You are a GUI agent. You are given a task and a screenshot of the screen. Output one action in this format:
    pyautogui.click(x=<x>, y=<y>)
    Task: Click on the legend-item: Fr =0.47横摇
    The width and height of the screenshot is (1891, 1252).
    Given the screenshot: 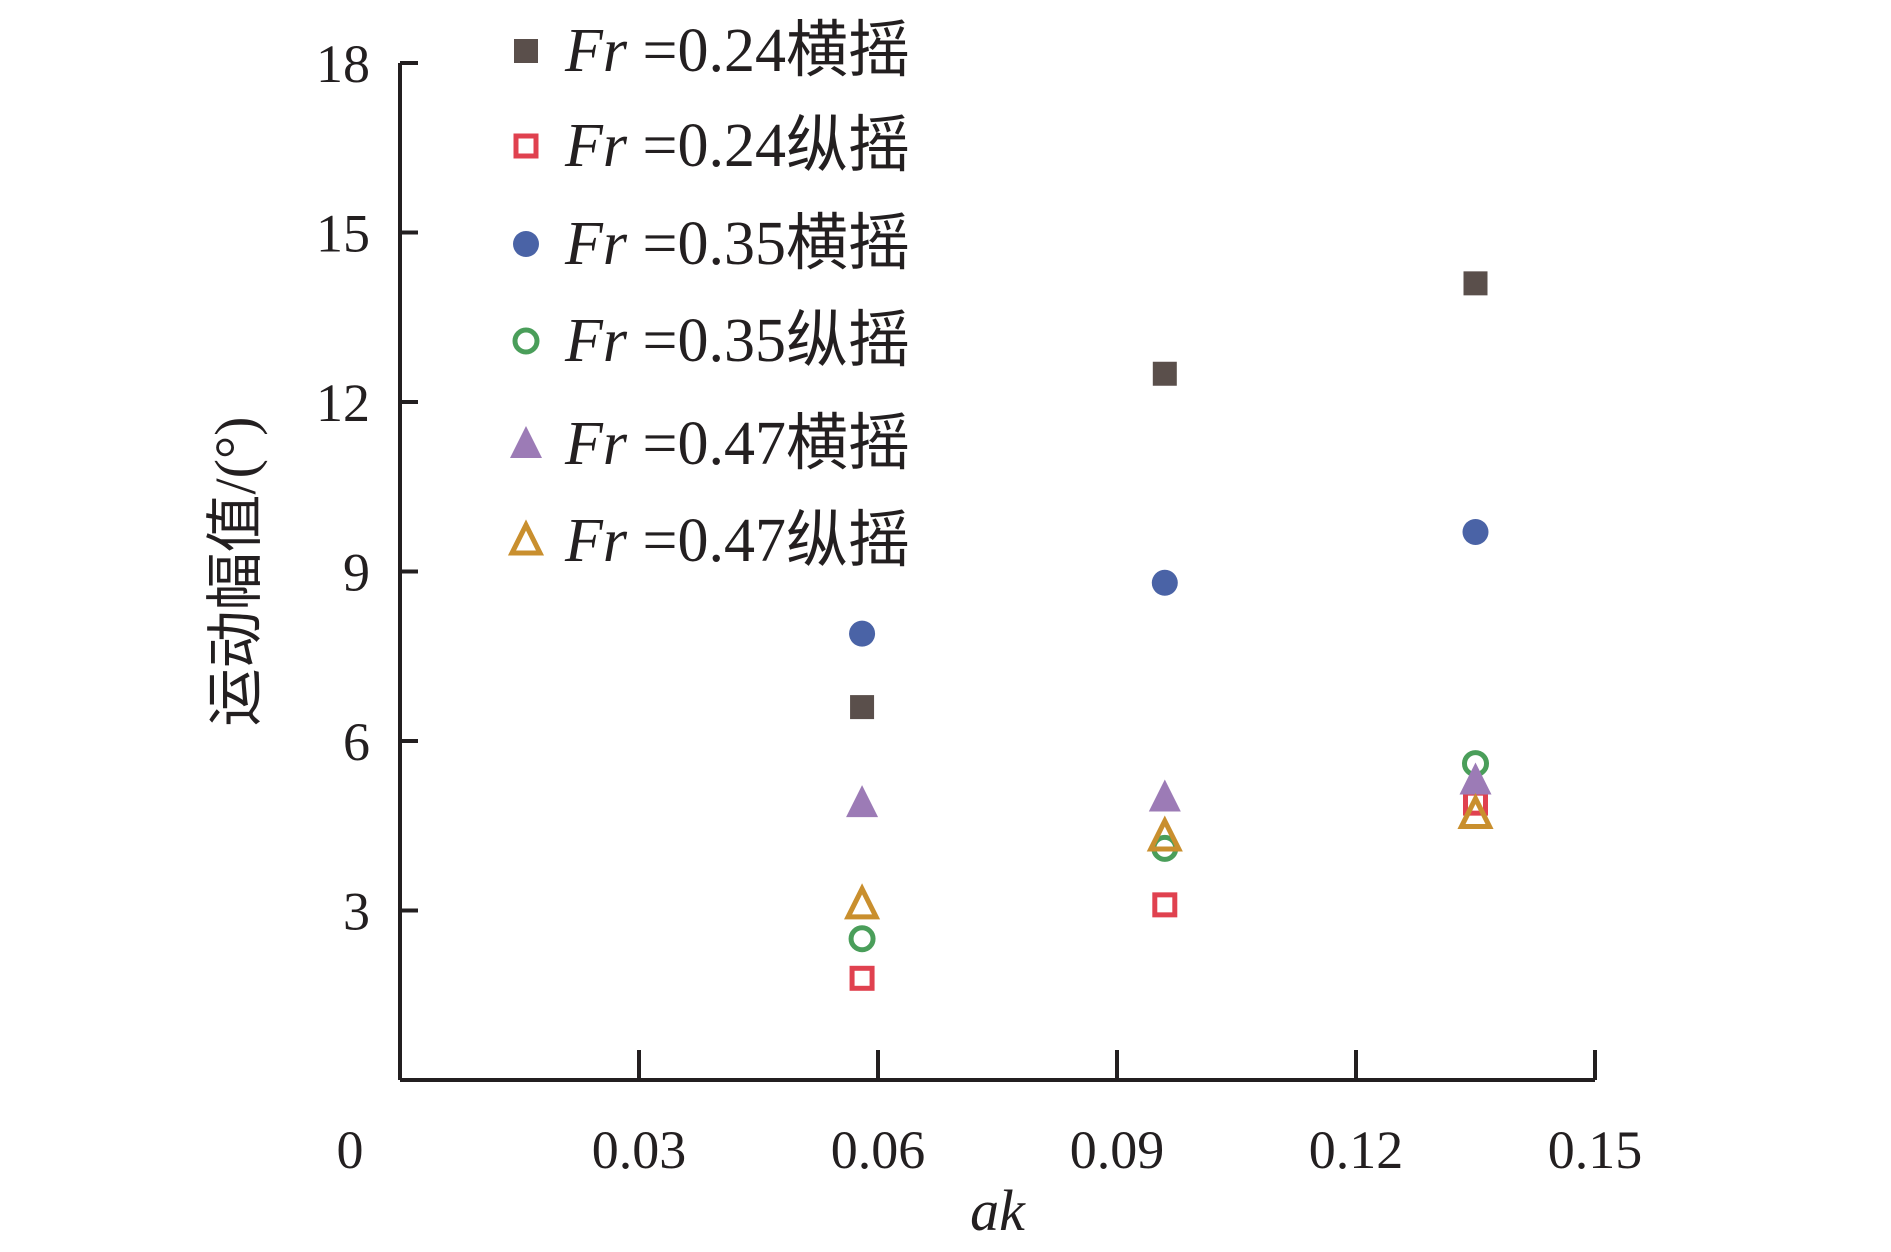 What is the action you would take?
    pyautogui.click(x=710, y=444)
    